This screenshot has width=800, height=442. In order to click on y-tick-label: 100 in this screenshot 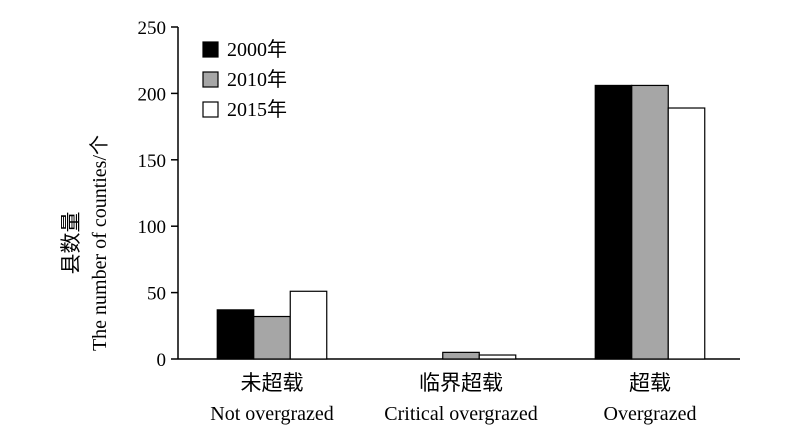, I will do `click(152, 227)`.